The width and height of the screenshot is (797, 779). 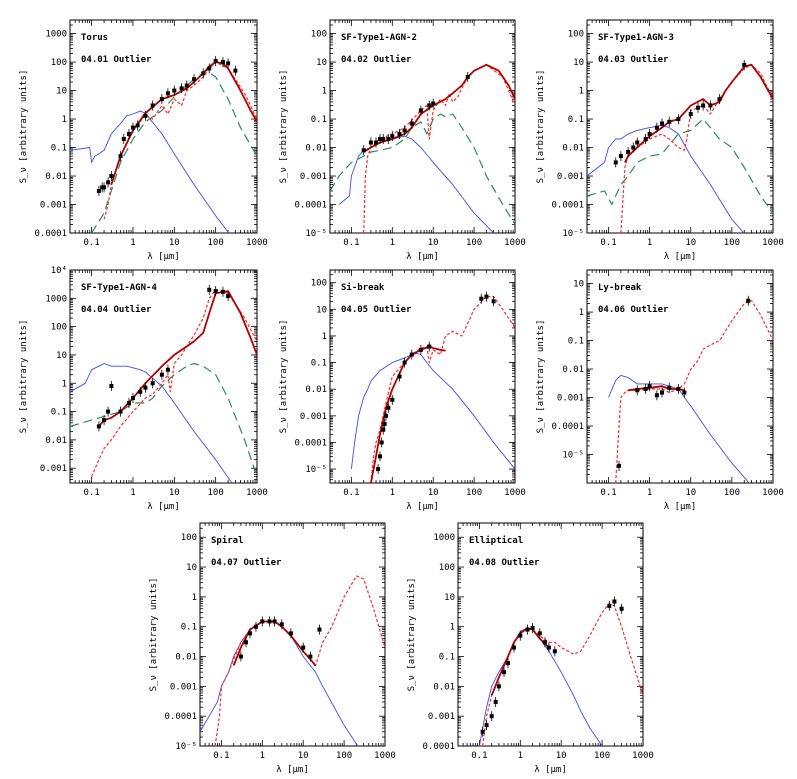 What do you see at coordinates (504, 562) in the screenshot?
I see `panel-subtitle: 04.08 Outlier` at bounding box center [504, 562].